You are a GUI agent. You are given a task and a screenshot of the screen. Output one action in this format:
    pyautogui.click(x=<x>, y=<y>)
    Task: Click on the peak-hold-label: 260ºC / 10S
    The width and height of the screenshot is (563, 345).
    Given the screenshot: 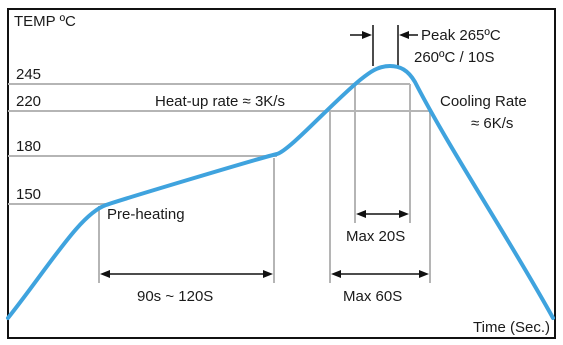 What is the action you would take?
    pyautogui.click(x=454, y=57)
    